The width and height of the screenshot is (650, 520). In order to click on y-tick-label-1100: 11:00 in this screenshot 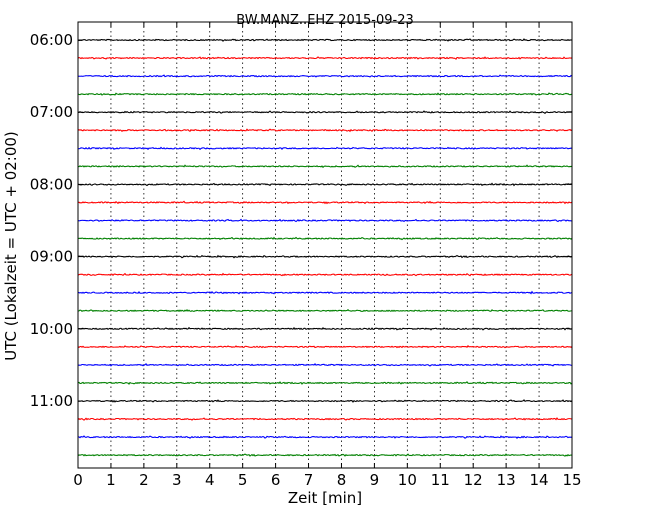, I will do `click(51, 401)`.